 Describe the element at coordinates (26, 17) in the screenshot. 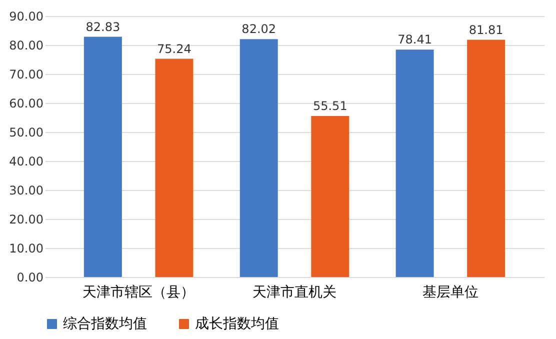

I see `y-tick-label: 90.00` at that location.